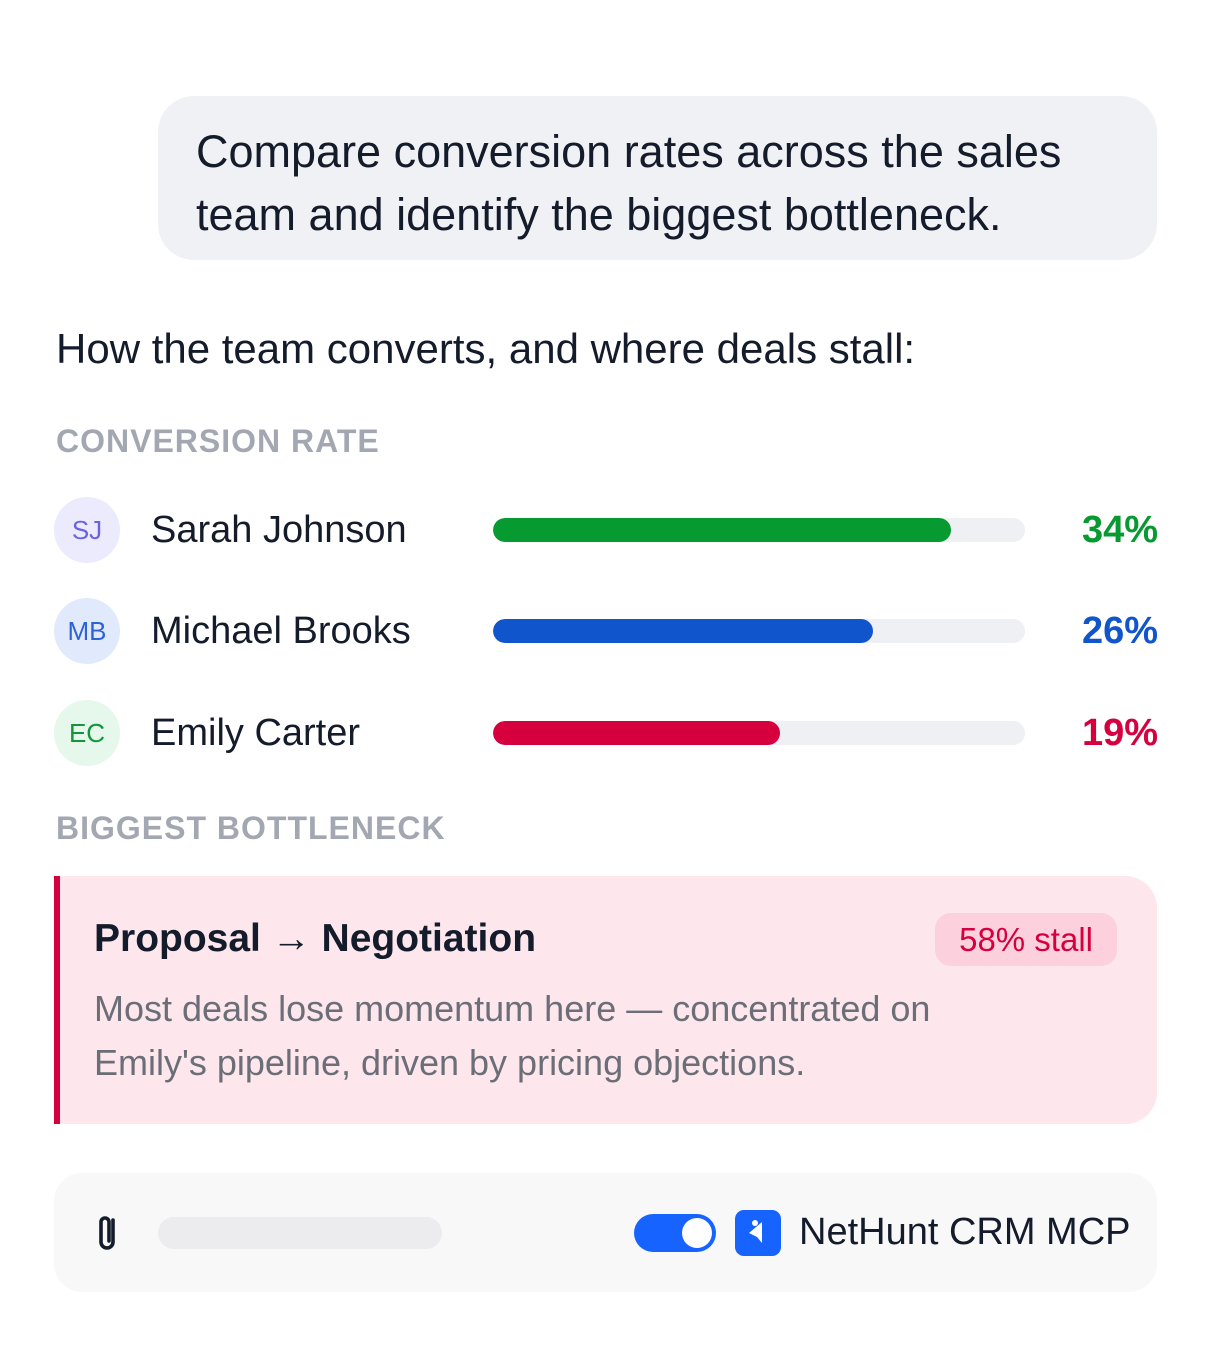 This screenshot has width=1212, height=1353. I want to click on conversion-value: 19%, so click(1119, 733).